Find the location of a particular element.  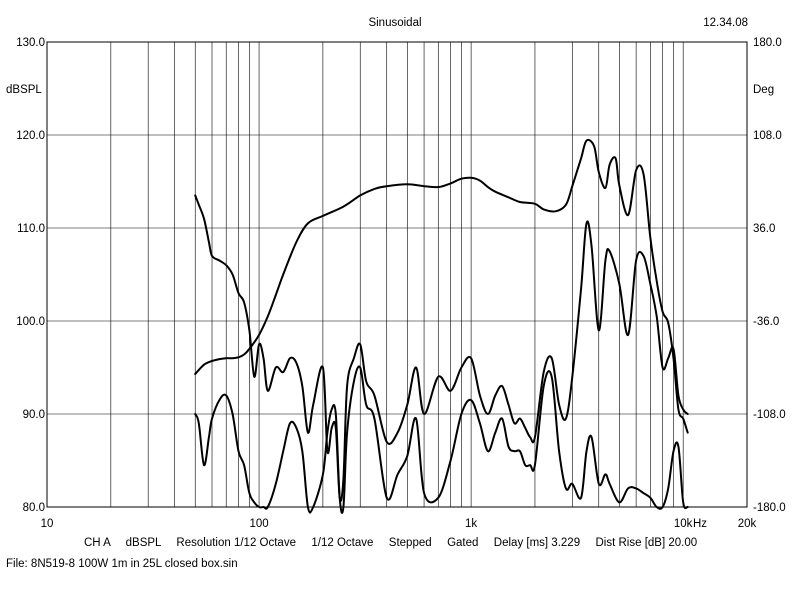

y-tick-label: 130.0 is located at coordinates (30, 43).